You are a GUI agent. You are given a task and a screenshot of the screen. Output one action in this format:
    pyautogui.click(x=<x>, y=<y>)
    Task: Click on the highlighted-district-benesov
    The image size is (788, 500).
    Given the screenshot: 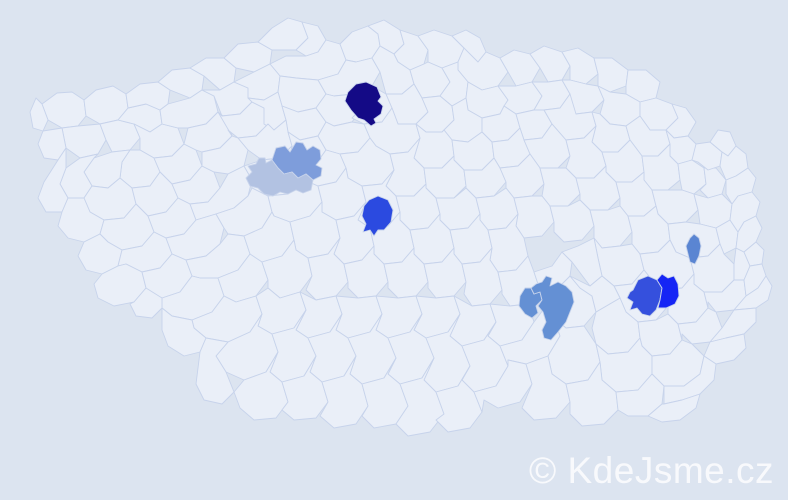 What is the action you would take?
    pyautogui.click(x=377, y=216)
    